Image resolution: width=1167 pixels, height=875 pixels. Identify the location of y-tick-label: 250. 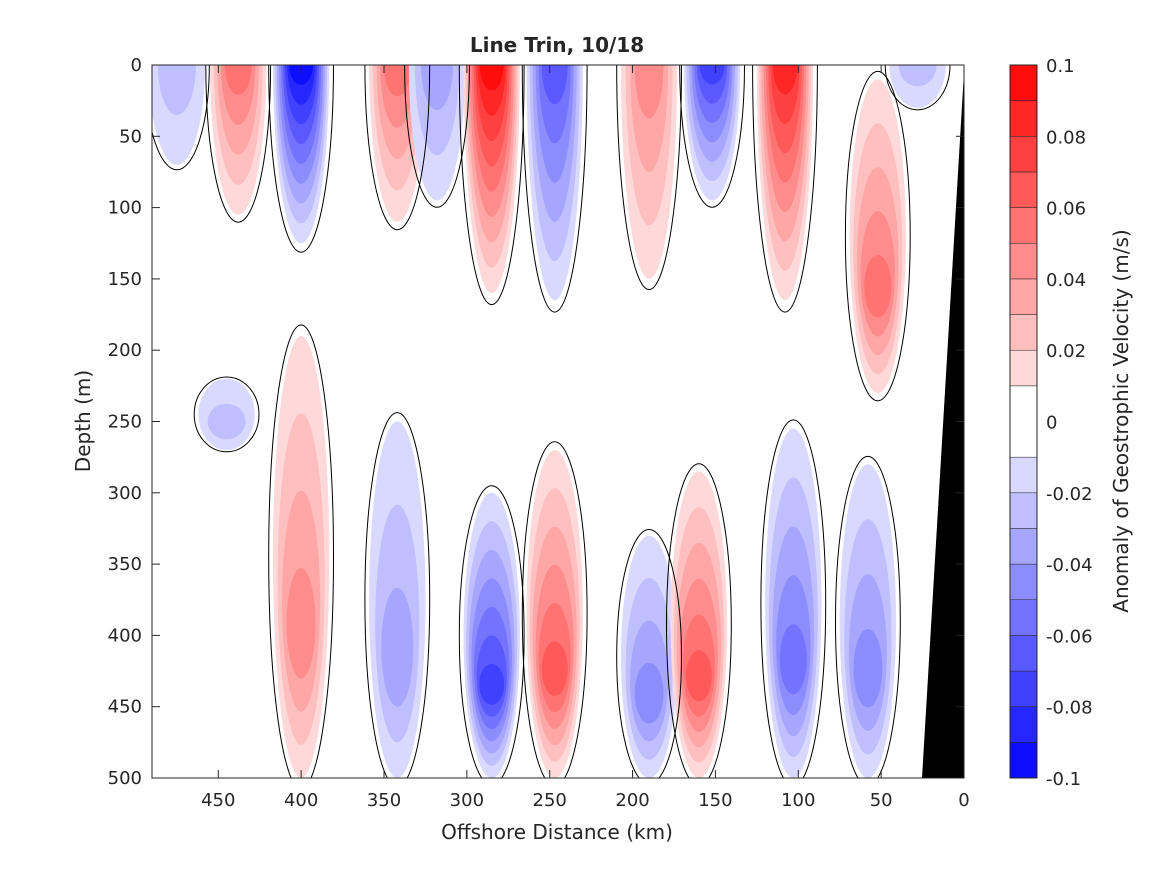
(125, 422).